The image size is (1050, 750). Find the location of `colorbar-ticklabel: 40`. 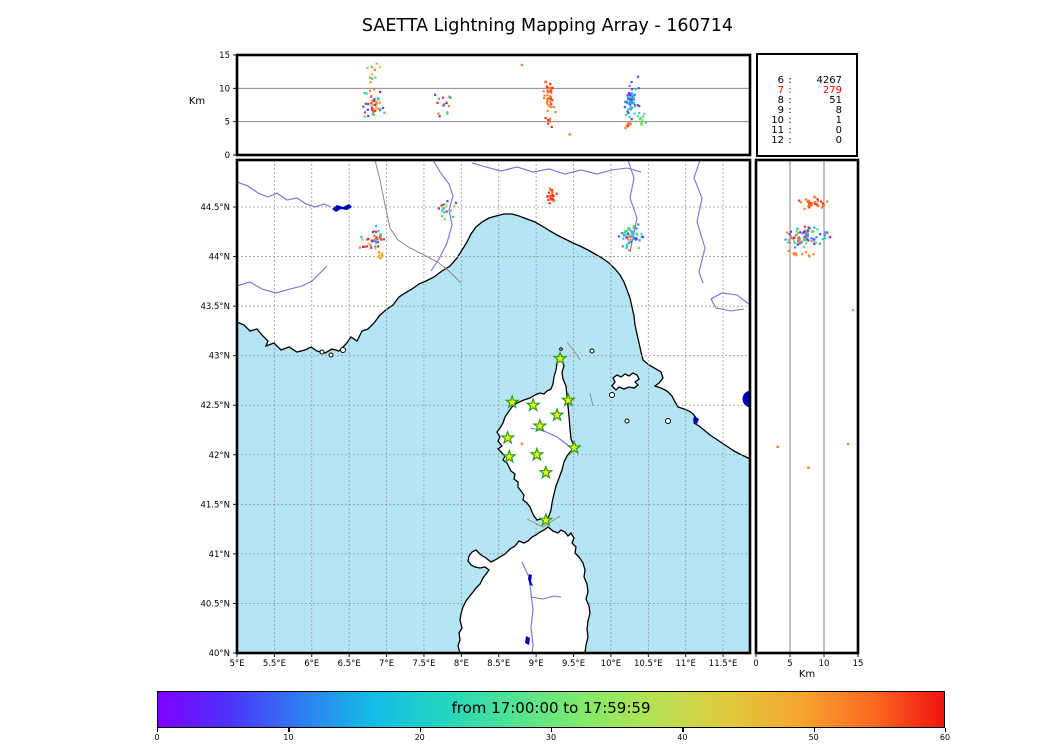

colorbar-ticklabel: 40 is located at coordinates (682, 737).